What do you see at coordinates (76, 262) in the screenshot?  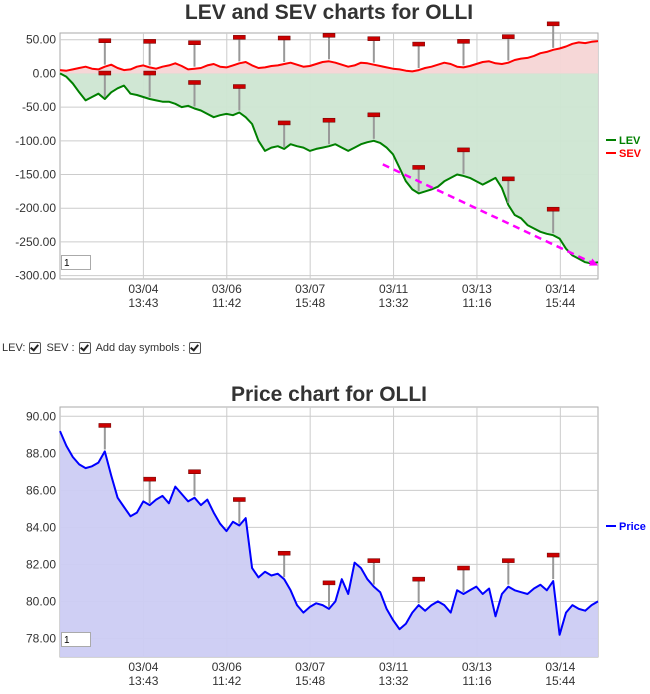 I see `lev-zoom-input: 1` at bounding box center [76, 262].